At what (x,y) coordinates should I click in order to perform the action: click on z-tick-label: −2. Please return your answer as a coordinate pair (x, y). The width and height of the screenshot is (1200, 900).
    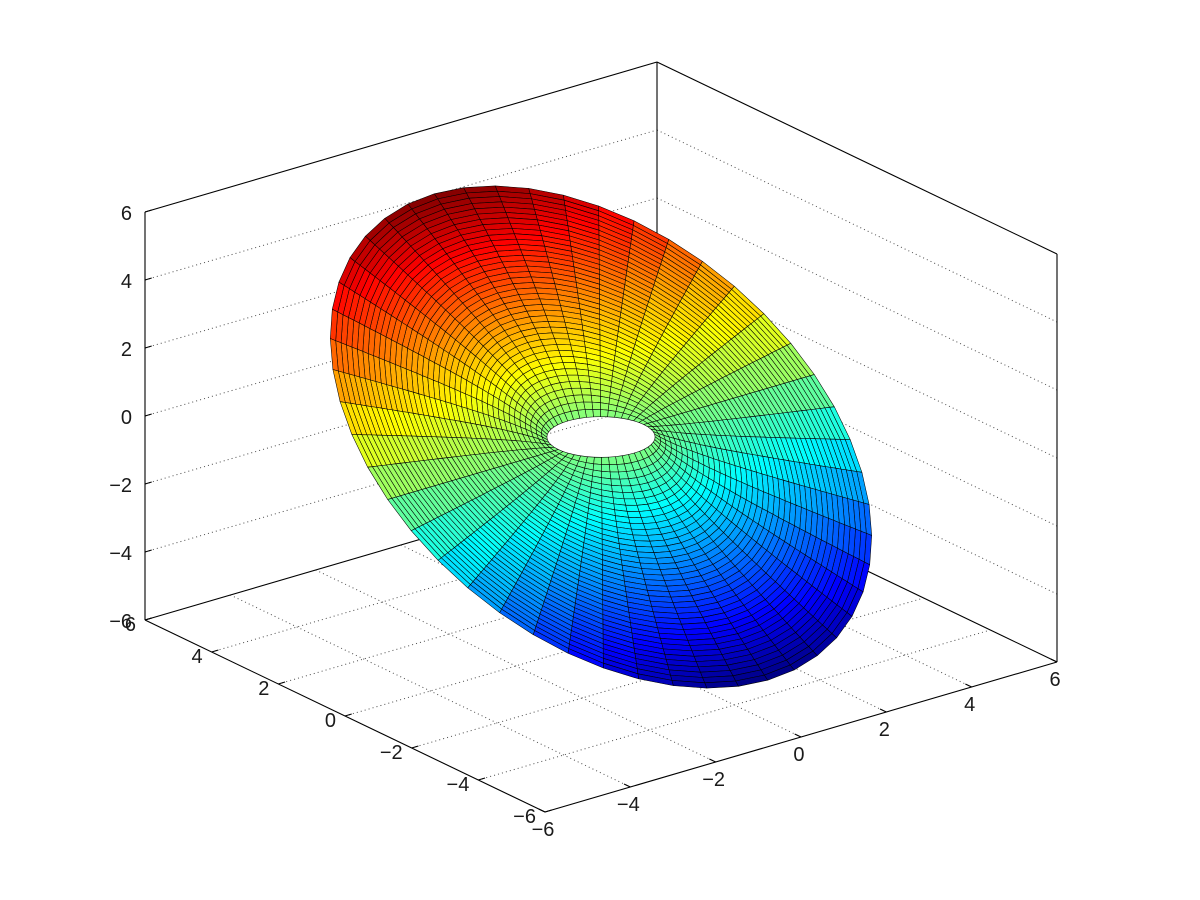
    Looking at the image, I should click on (120, 486).